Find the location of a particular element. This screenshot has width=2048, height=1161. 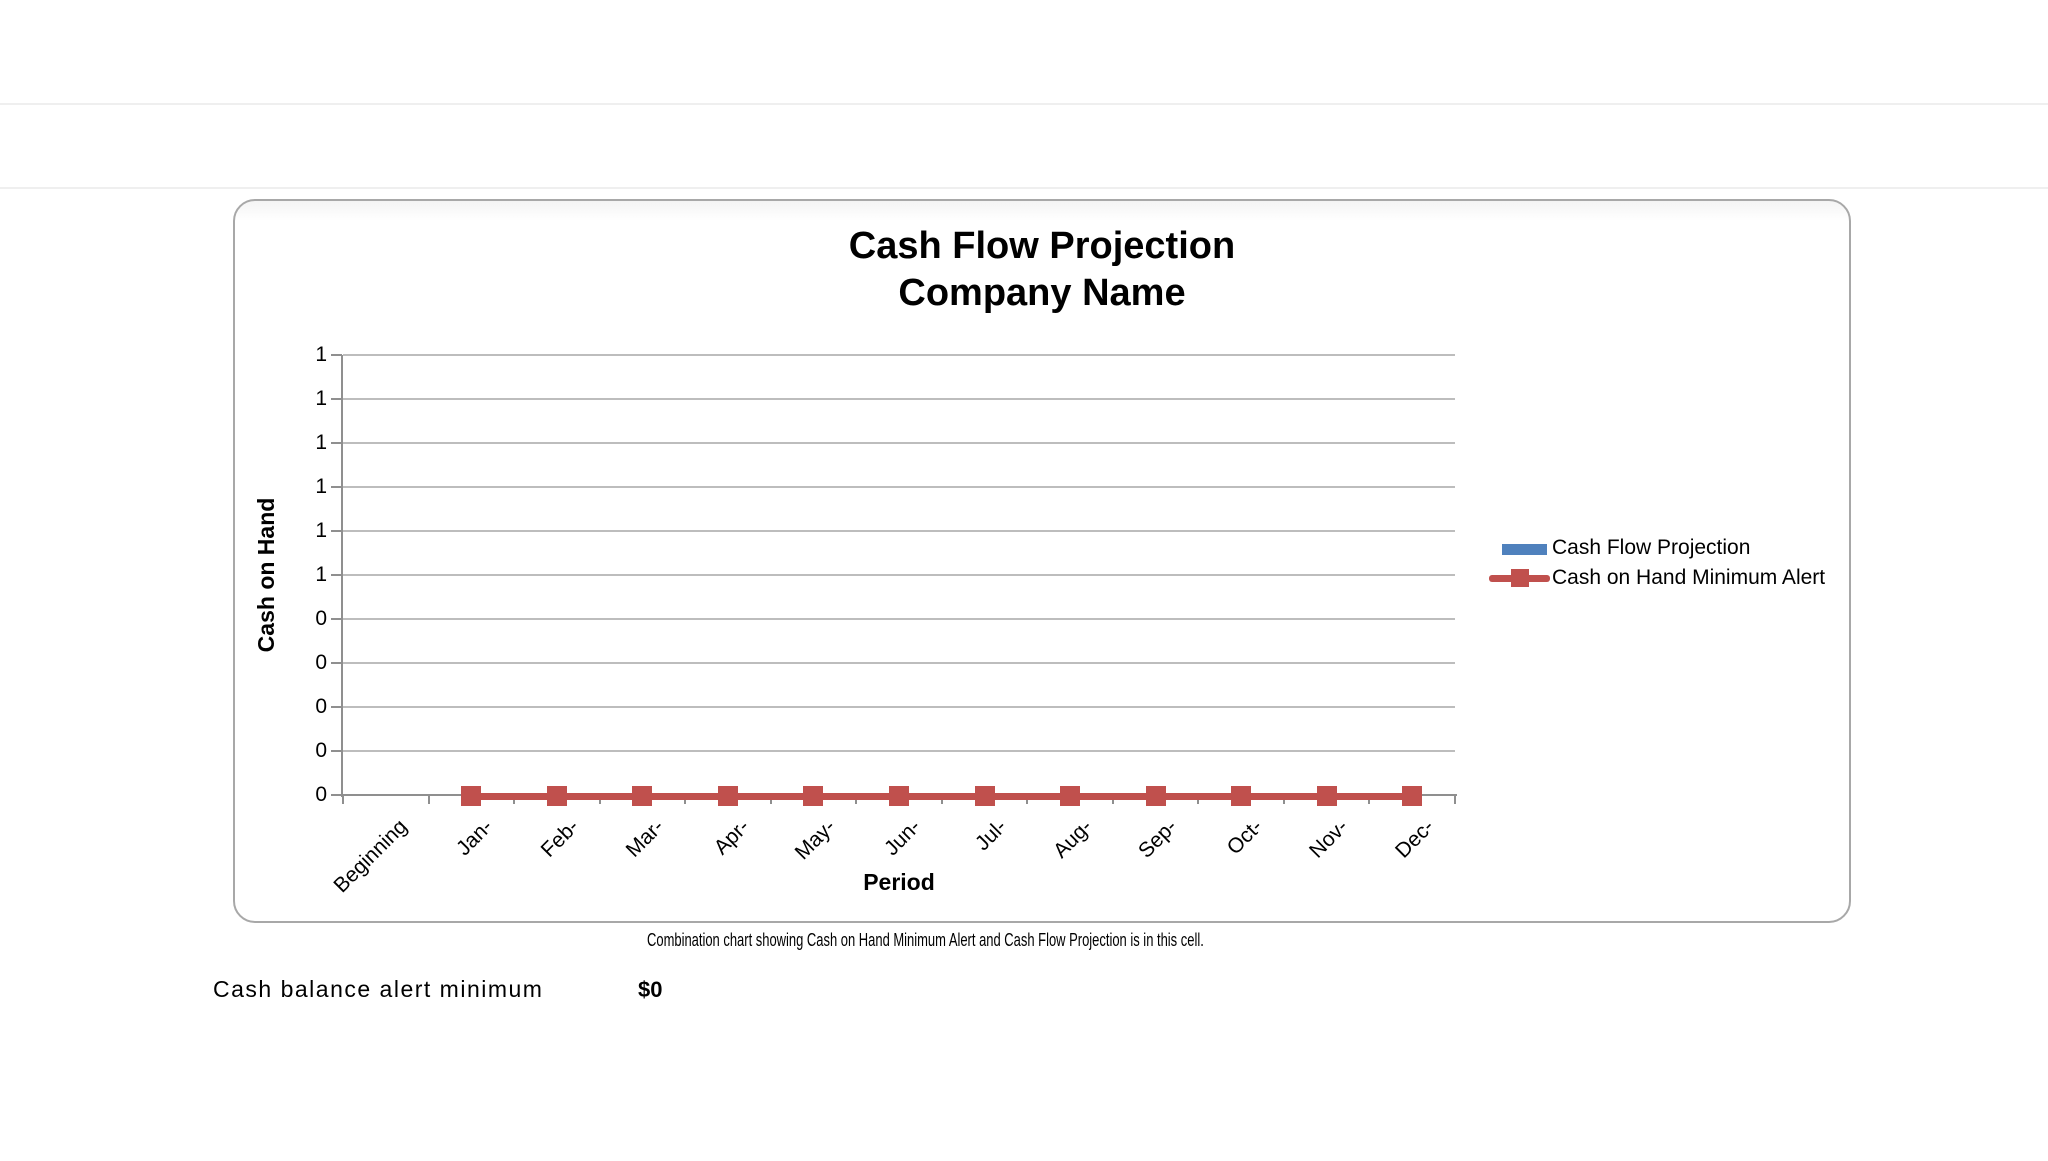

x-tick-label: Jun- is located at coordinates (903, 838).